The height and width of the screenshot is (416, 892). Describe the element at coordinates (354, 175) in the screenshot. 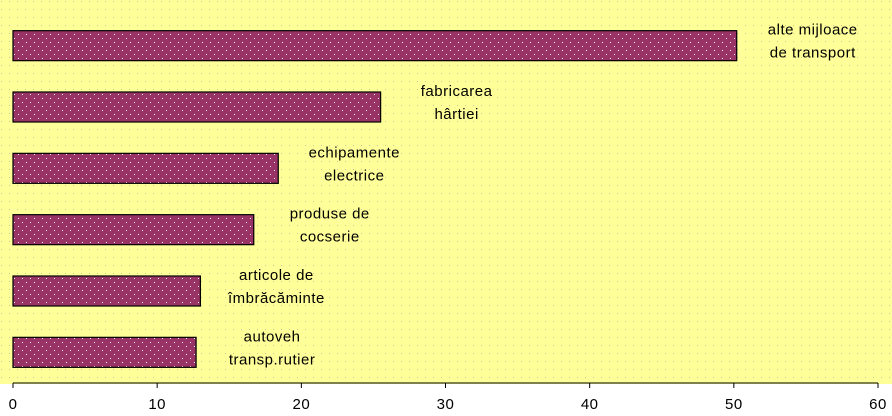

I see `category-label: electrice` at that location.